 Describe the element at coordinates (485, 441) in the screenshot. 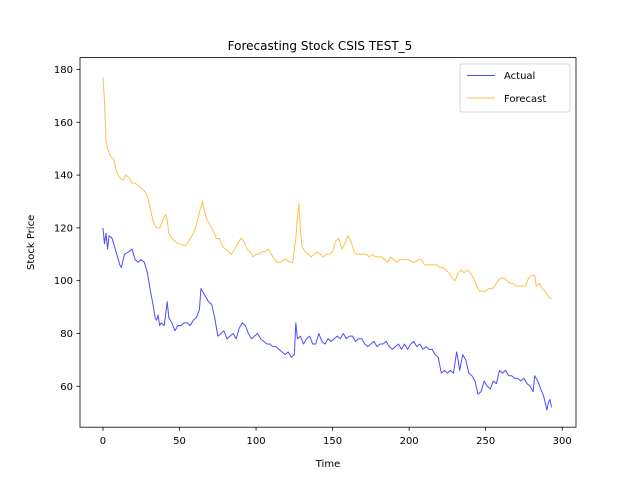

I see `x-tick-label: 250` at that location.